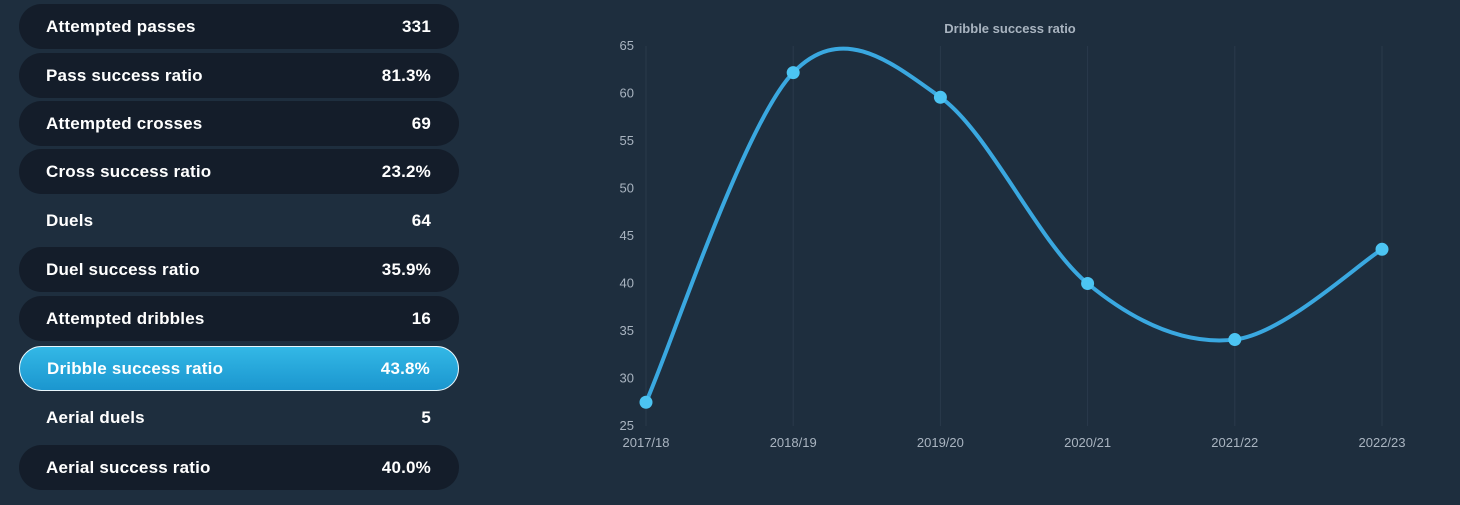  I want to click on x-tick-label: 2018/19, so click(793, 442).